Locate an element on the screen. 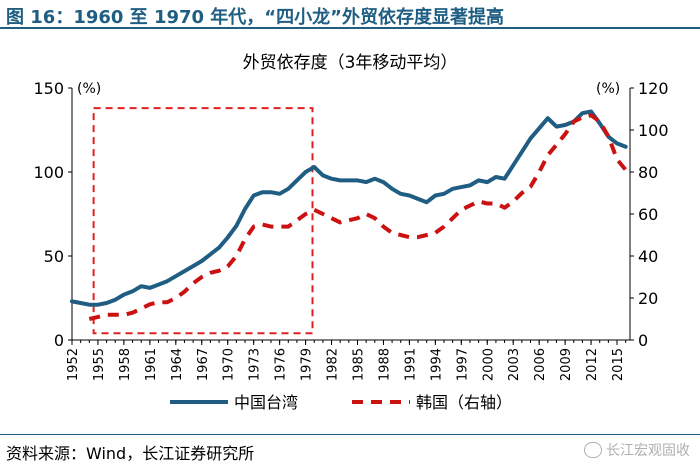 The image size is (700, 471). x-tick-label: 1982 is located at coordinates (333, 364).